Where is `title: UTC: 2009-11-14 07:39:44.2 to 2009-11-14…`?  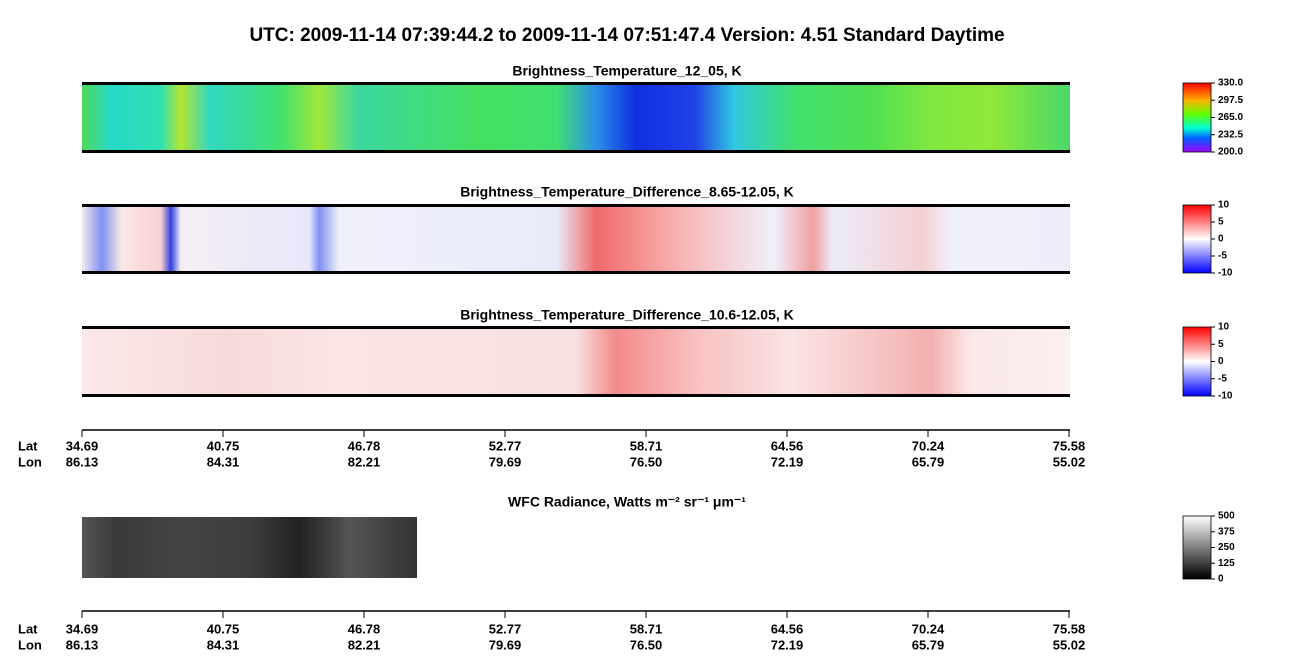
title: UTC: 2009-11-14 07:39:44.2 to 2009-11-14… is located at coordinates (626, 35).